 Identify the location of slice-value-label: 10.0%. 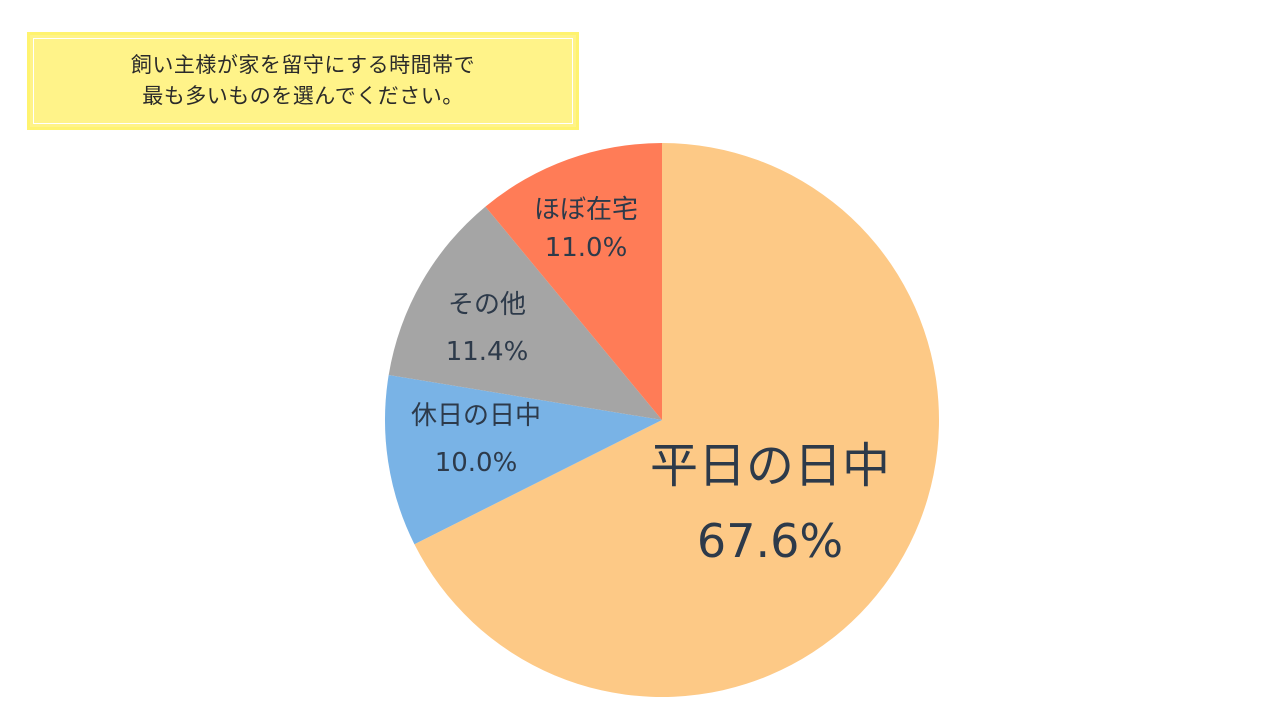
(476, 463).